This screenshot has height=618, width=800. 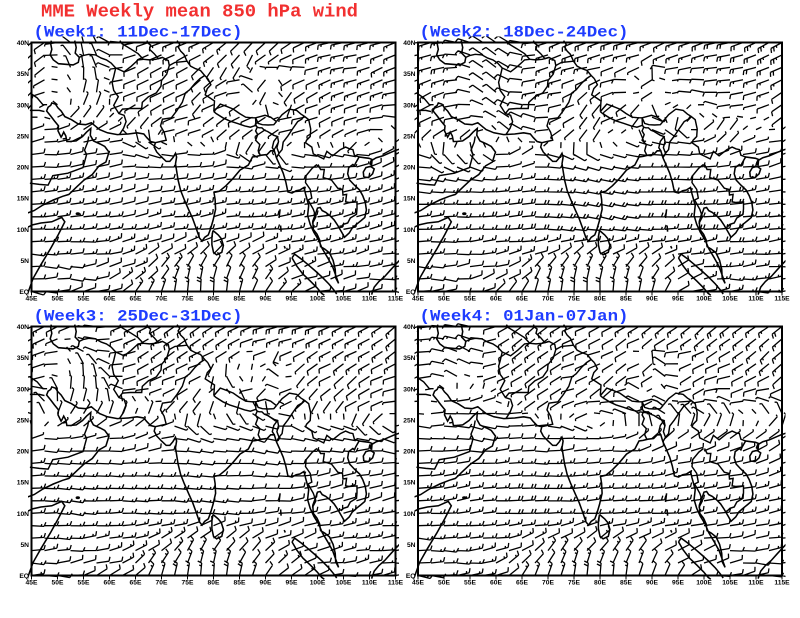 I want to click on svg-text: (Week4: 01Jan-07Jan), so click(x=524, y=317).